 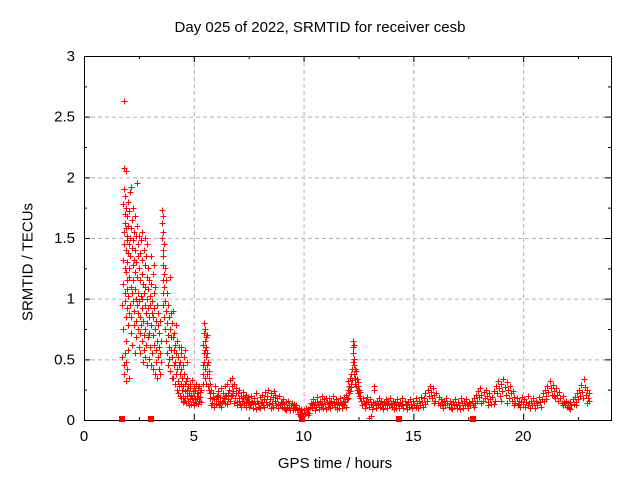 What do you see at coordinates (64, 238) in the screenshot?
I see `y-tick-label: 1.5` at bounding box center [64, 238].